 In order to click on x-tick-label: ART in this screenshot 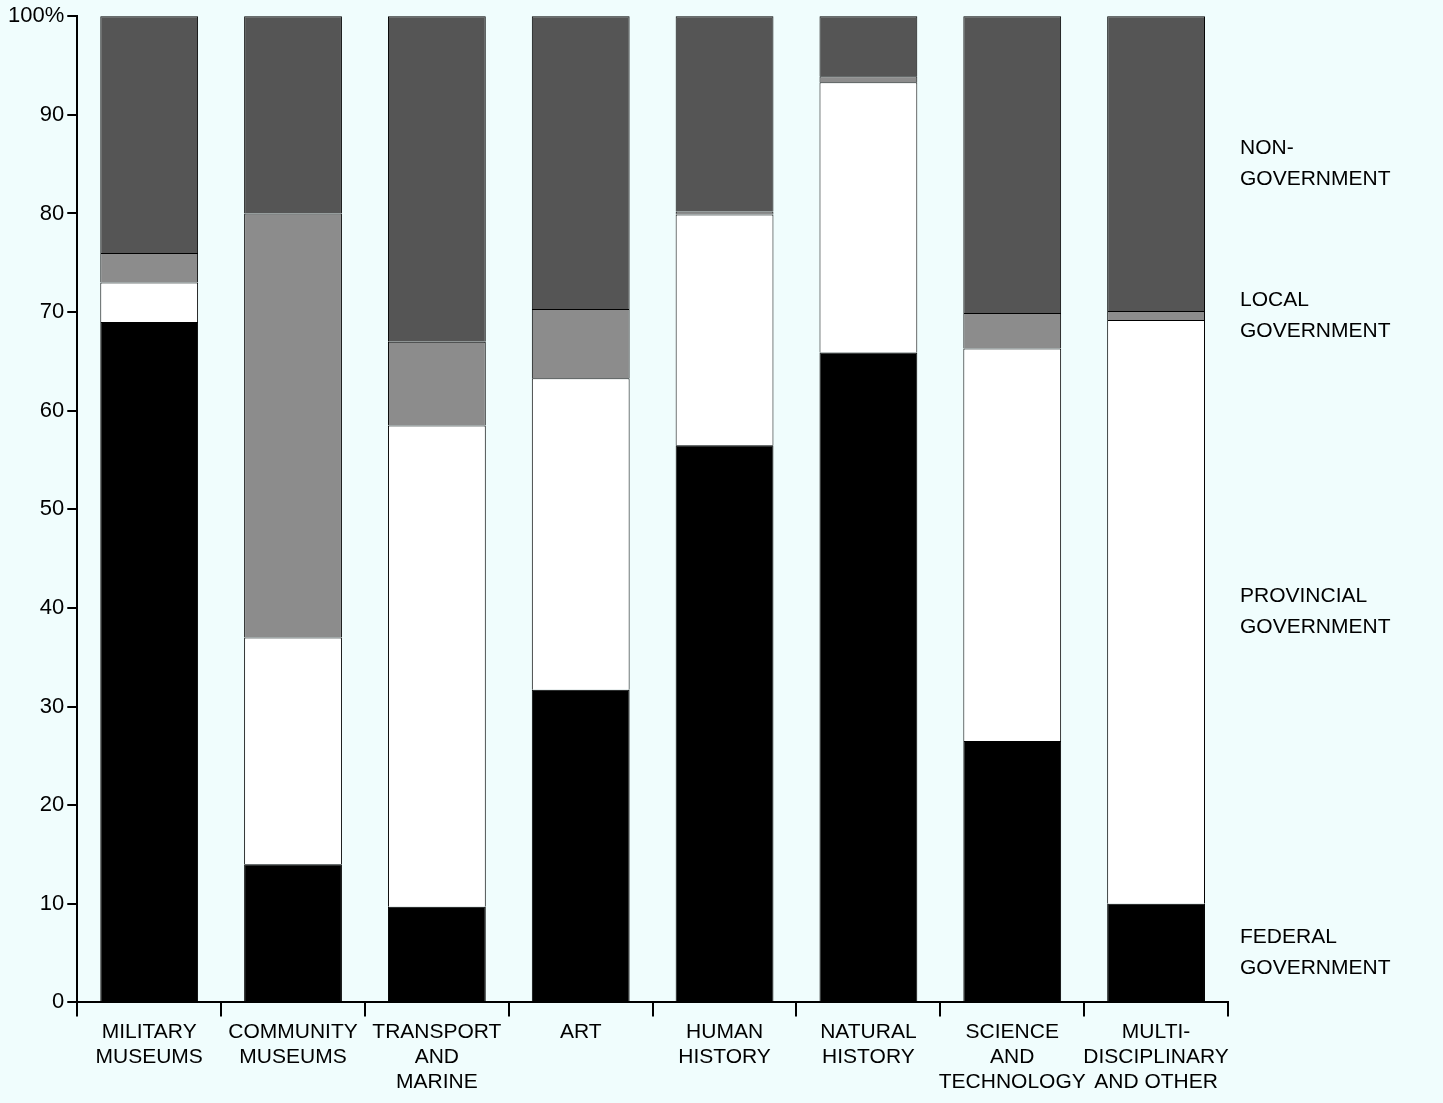, I will do `click(580, 1030)`.